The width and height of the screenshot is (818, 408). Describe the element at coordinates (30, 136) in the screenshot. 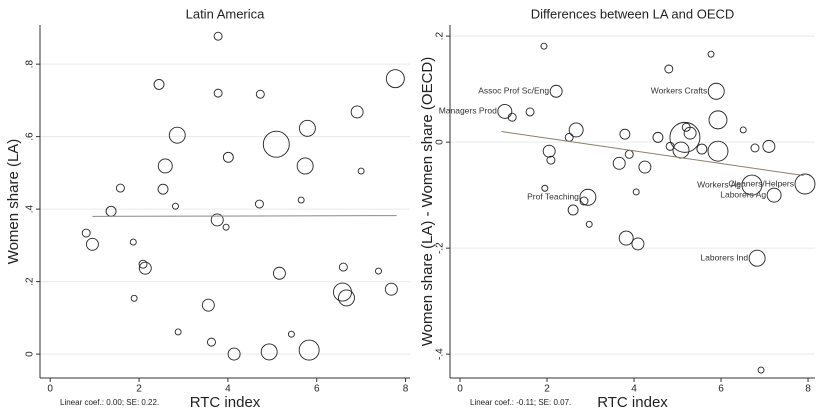

I see `y-tick-label: .6` at that location.